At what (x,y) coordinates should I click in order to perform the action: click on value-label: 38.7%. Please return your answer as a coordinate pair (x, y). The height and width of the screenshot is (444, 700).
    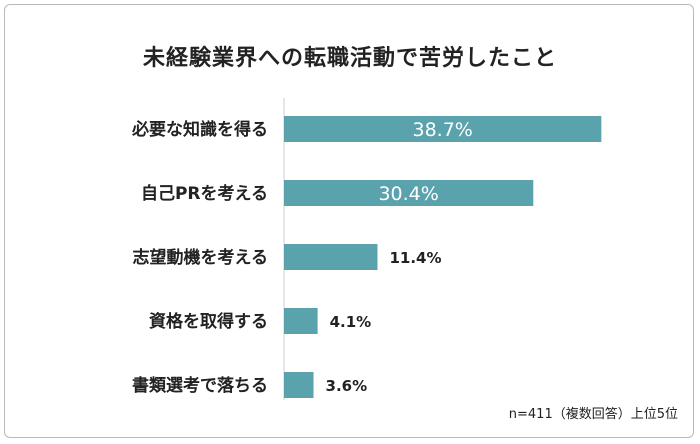
    Looking at the image, I should click on (442, 130).